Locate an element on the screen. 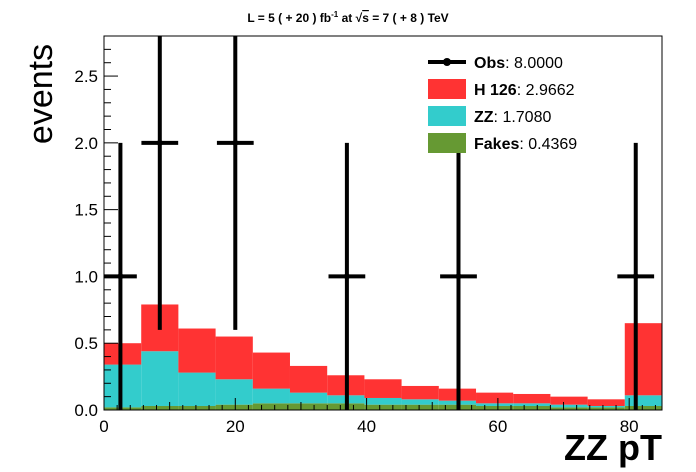 The height and width of the screenshot is (472, 696). y-tick-label-5: 2.5 is located at coordinates (86, 76).